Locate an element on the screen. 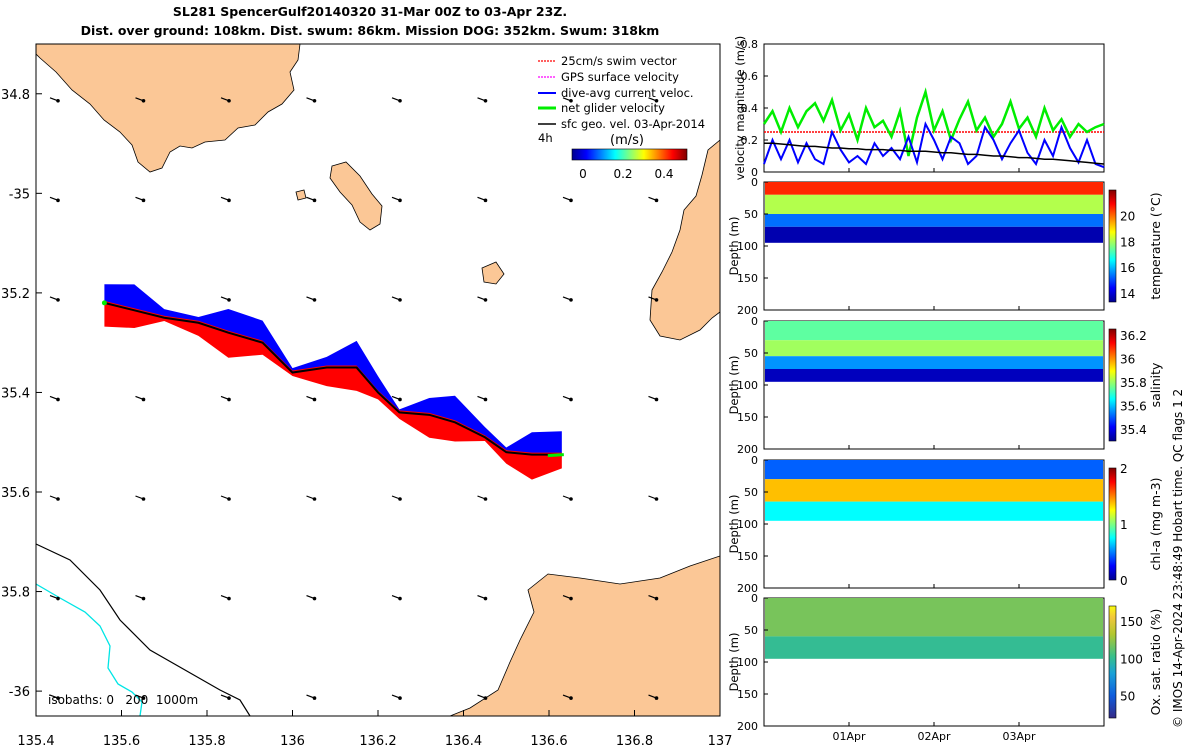 The image size is (1200, 750). velocity-ylabel: velocity magnitude (m/s) is located at coordinates (740, 108).